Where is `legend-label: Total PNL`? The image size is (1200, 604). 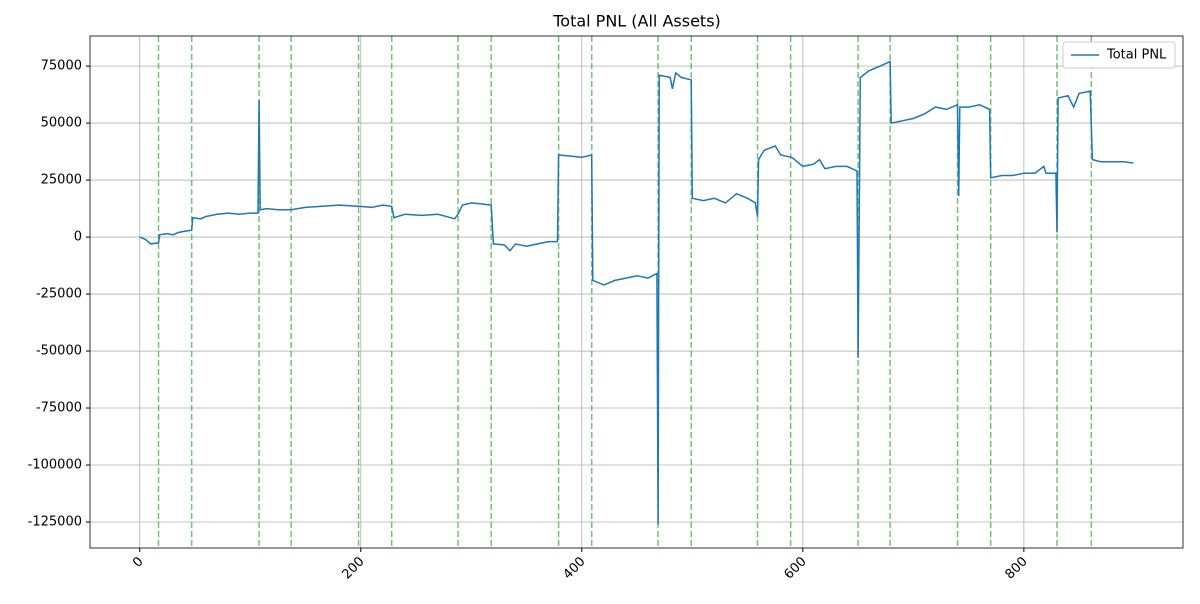
legend-label: Total PNL is located at coordinates (1136, 55).